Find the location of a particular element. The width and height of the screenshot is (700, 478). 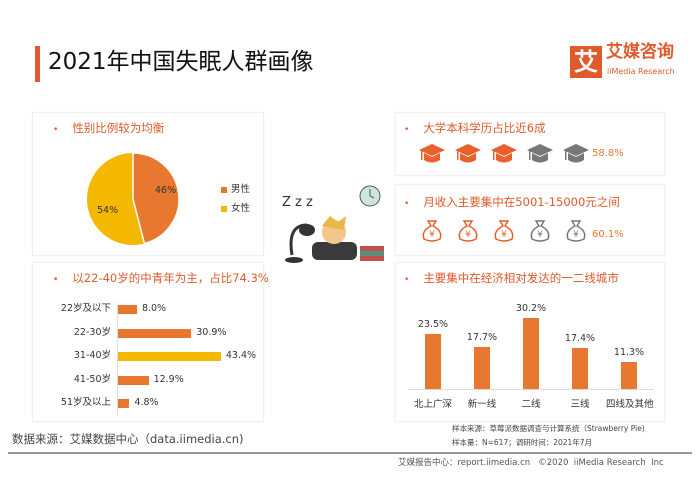

age-value: 4.8% is located at coordinates (146, 402).